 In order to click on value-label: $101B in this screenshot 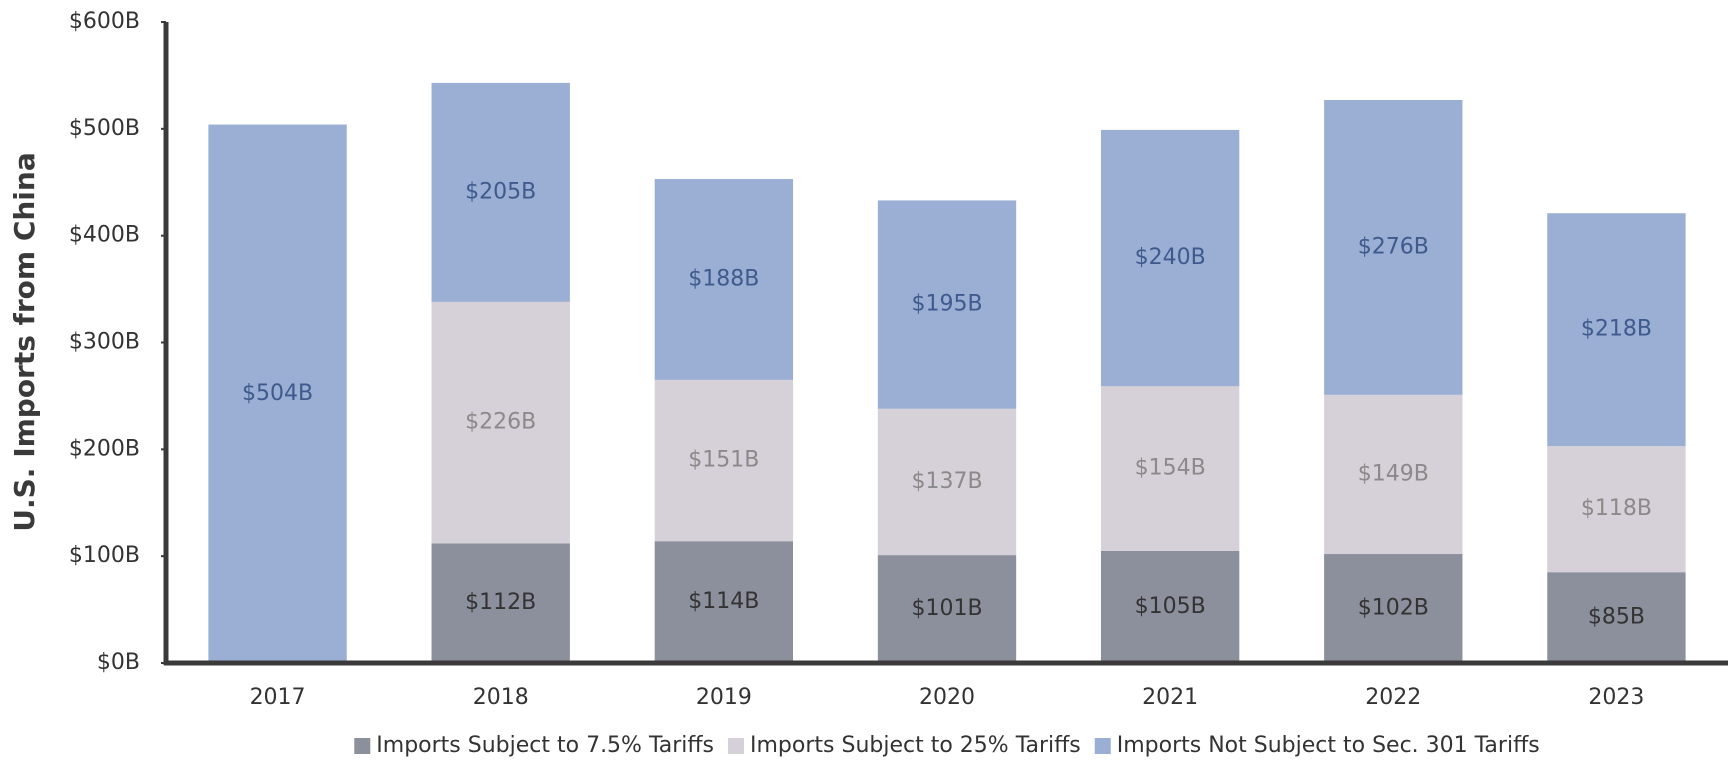, I will do `click(946, 608)`.